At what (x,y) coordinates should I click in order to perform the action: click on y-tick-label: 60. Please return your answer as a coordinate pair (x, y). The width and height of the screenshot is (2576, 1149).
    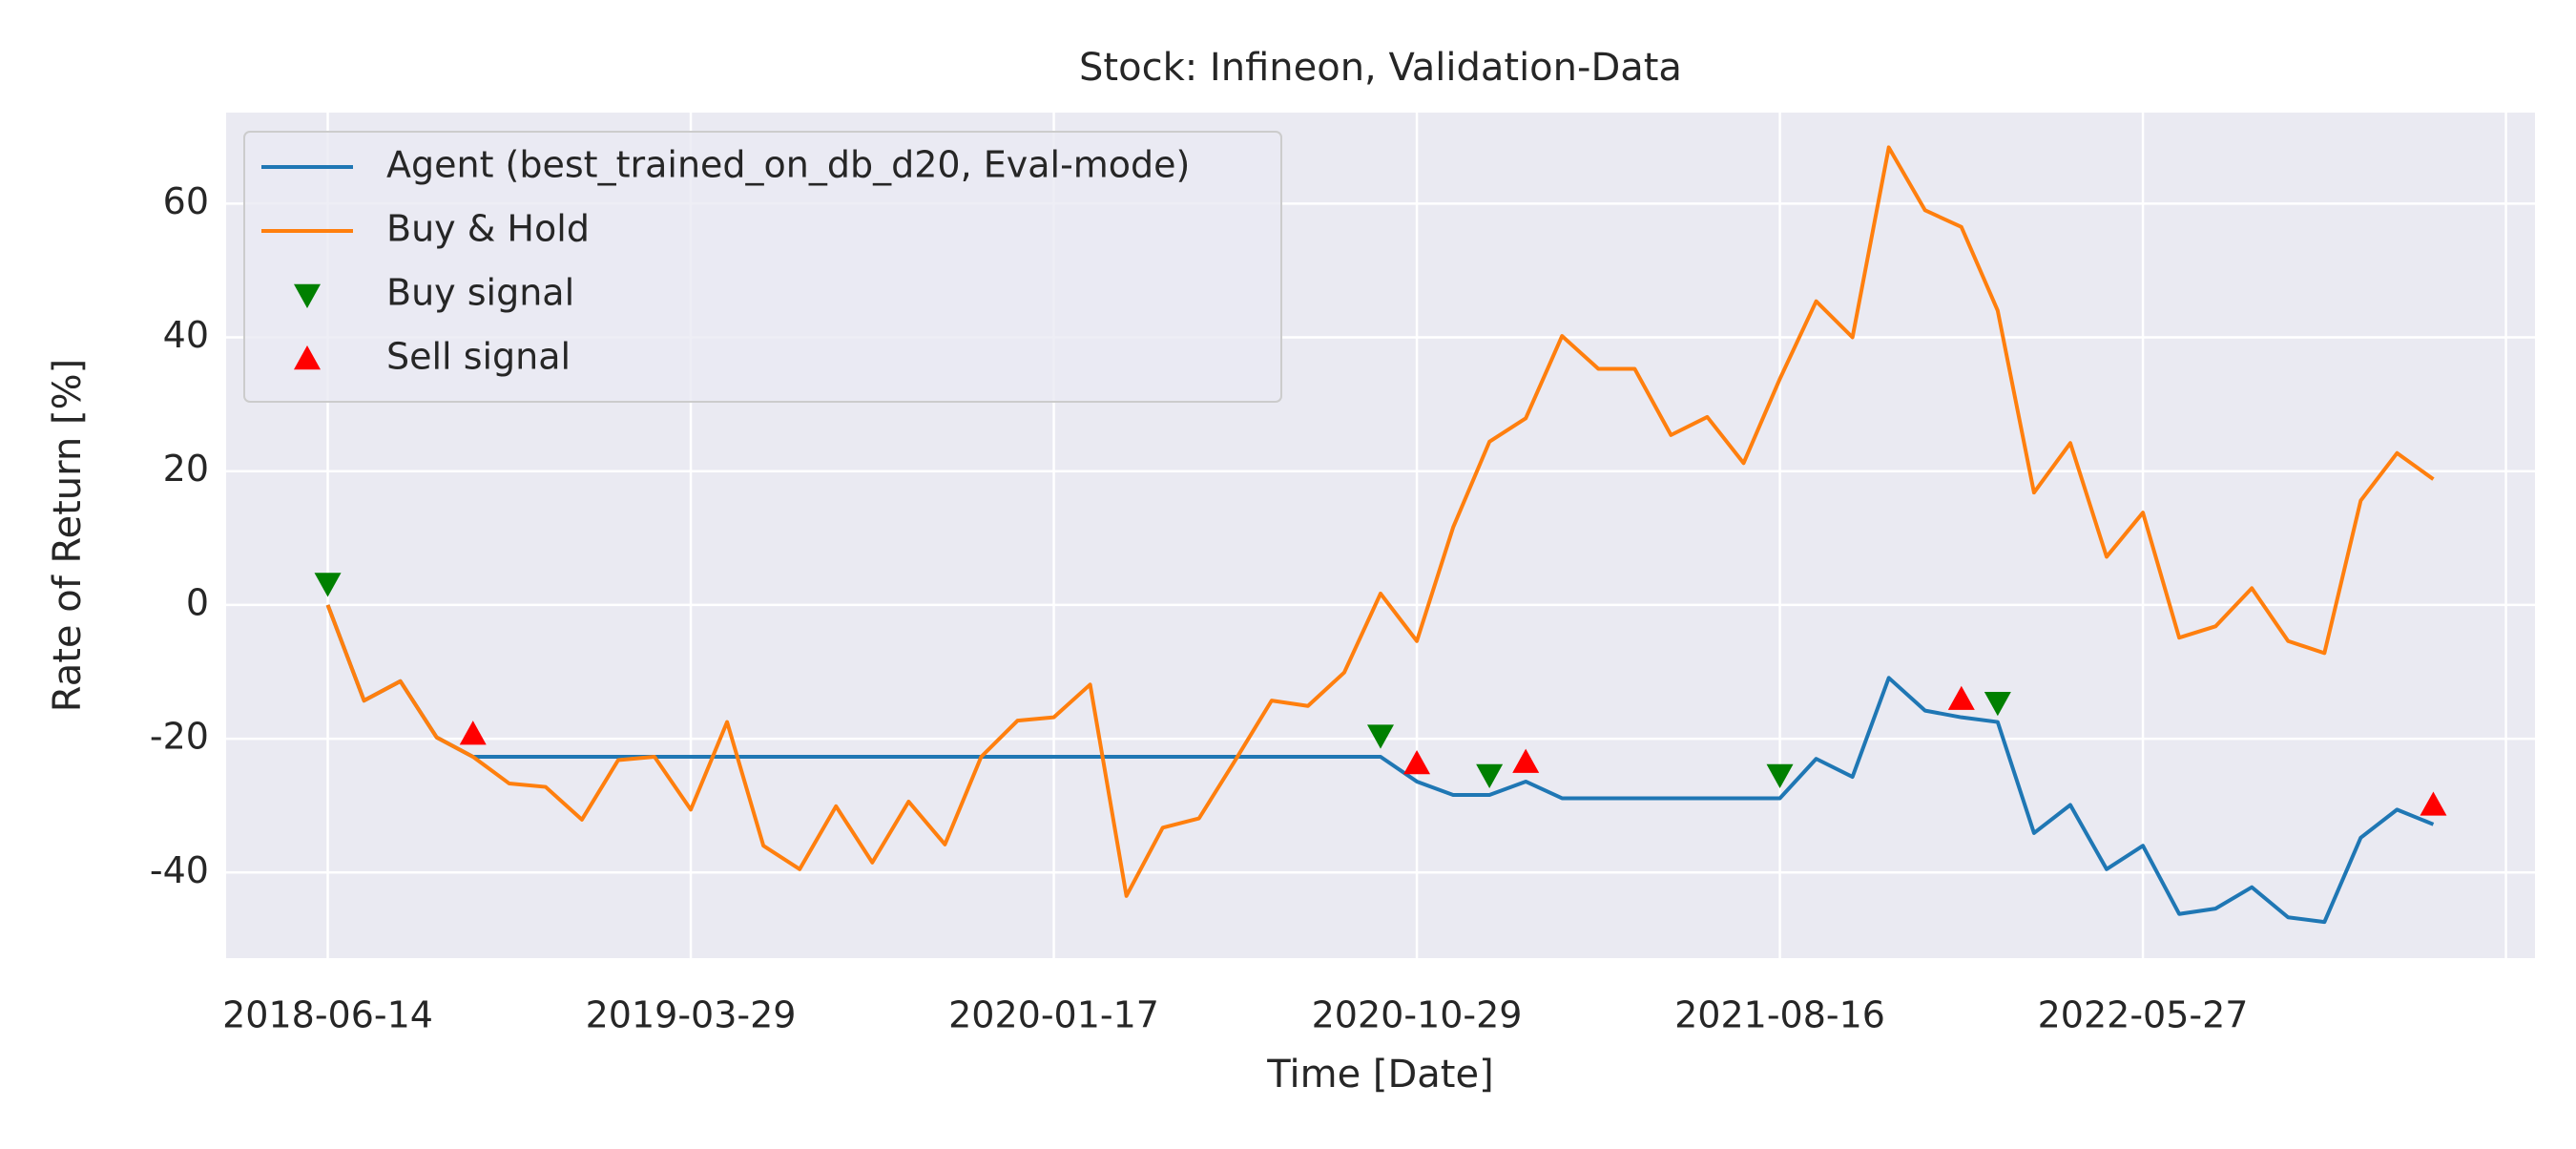
    Looking at the image, I should click on (186, 201).